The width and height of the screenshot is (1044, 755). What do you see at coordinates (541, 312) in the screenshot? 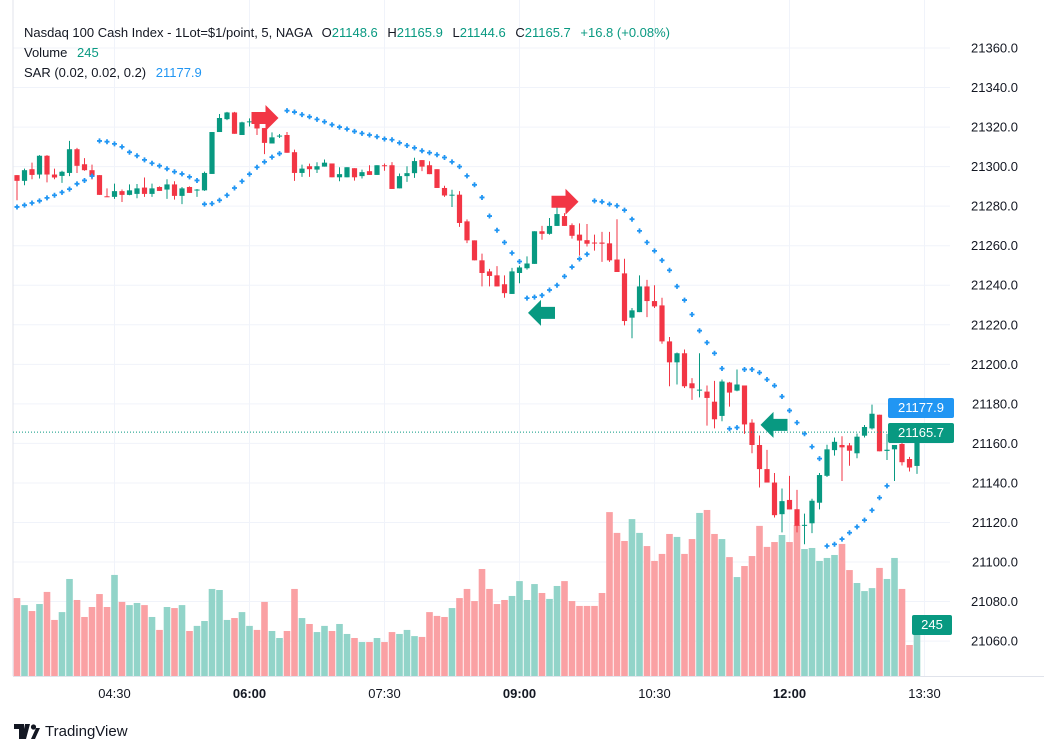
I see `arrow-left-icon` at bounding box center [541, 312].